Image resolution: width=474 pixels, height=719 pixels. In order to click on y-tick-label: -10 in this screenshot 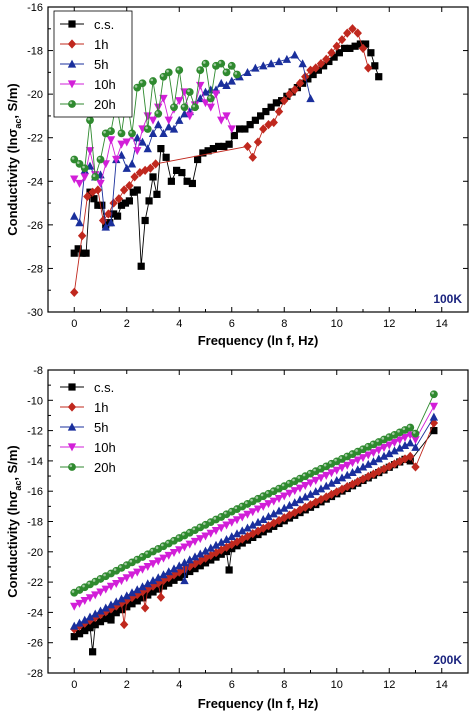, I will do `click(35, 401)`.